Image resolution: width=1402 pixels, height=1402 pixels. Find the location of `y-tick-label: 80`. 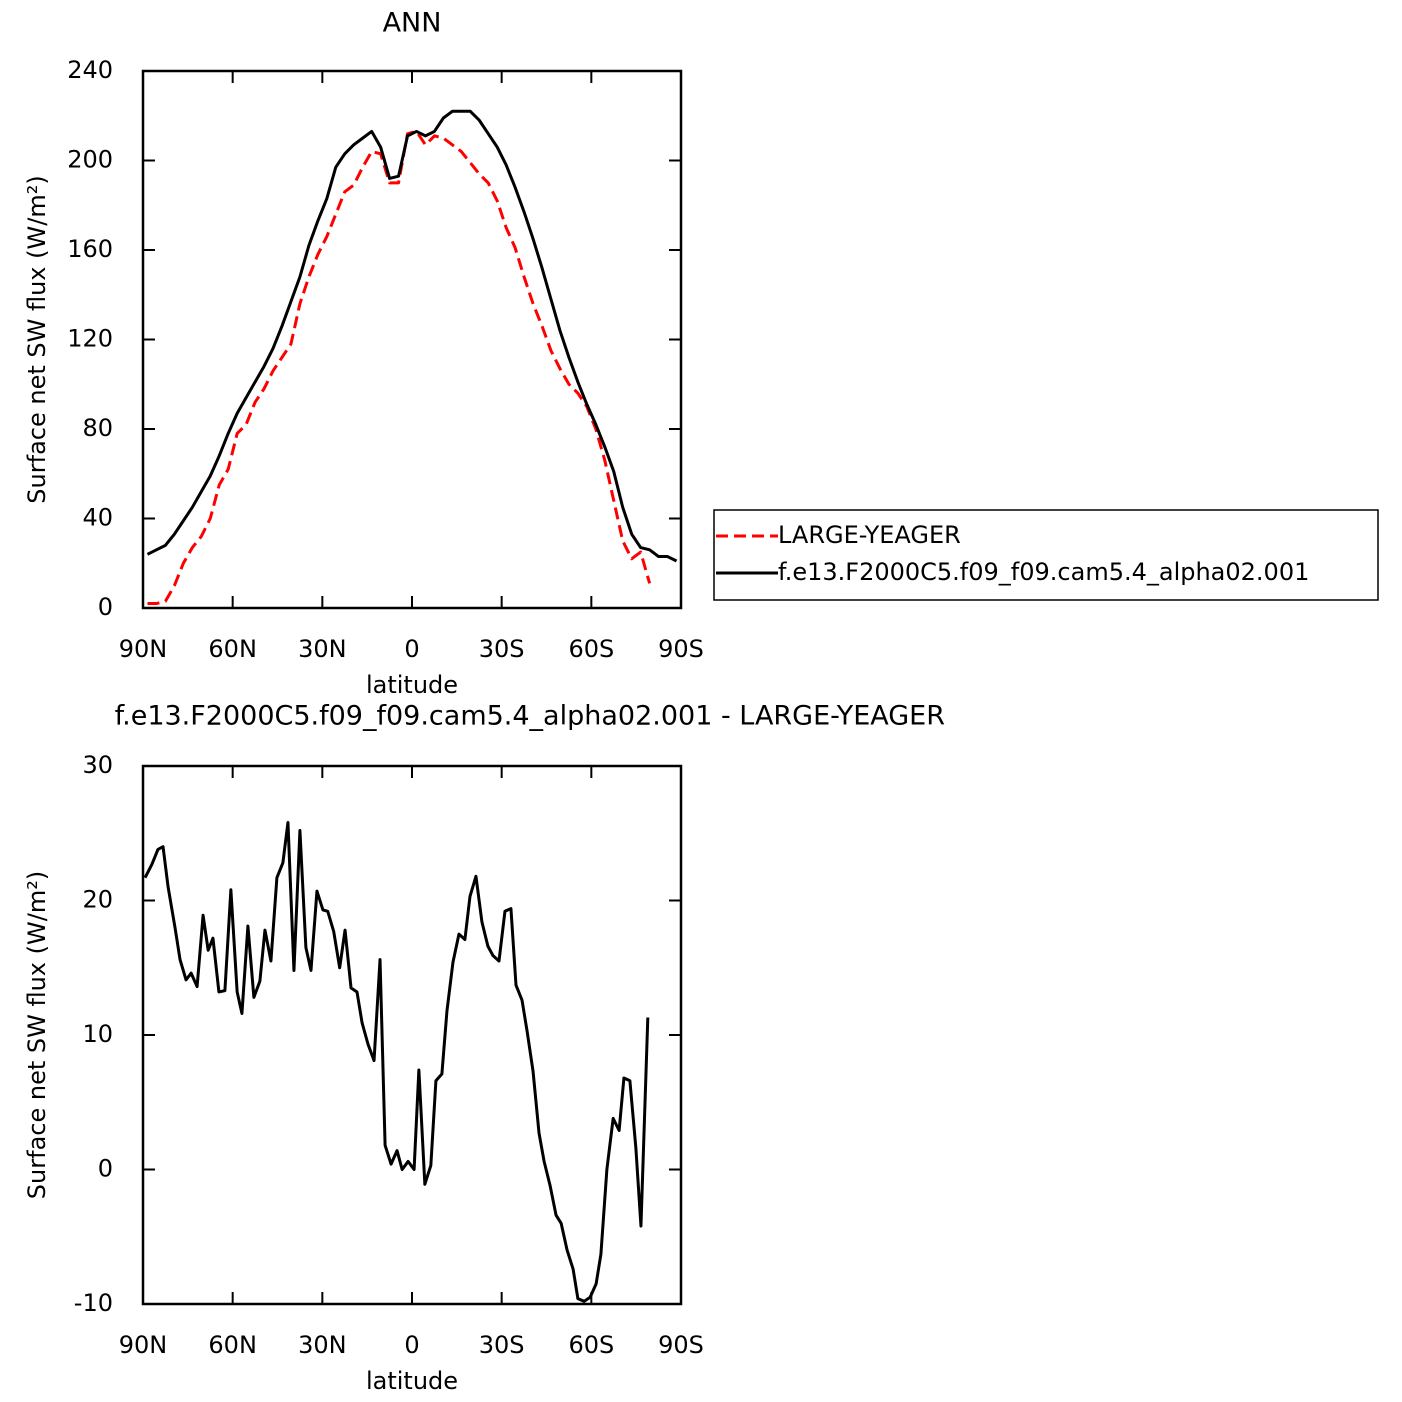

y-tick-label: 80 is located at coordinates (97, 428).